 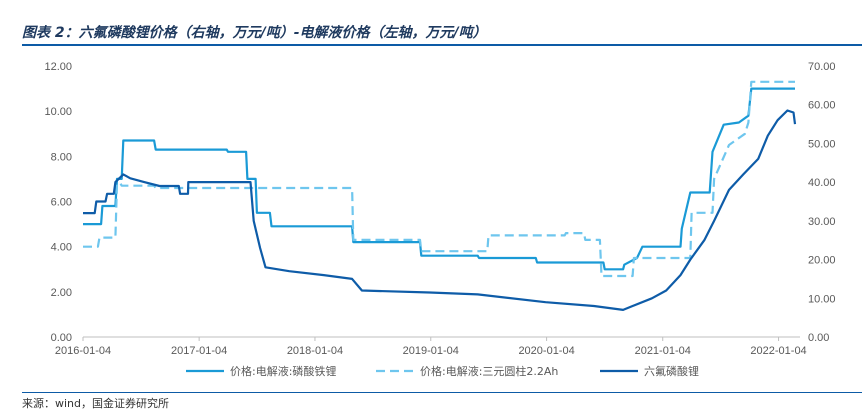 I want to click on y-right-tick-label: 70.00, so click(x=822, y=67).